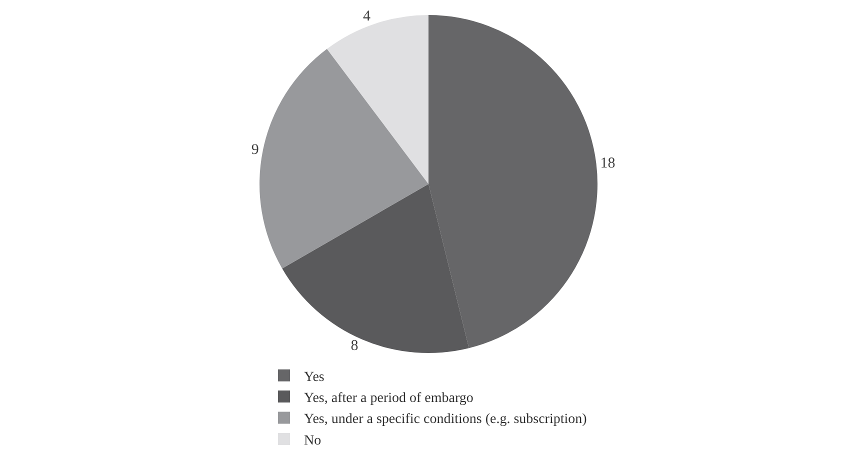 This screenshot has width=866, height=467. I want to click on legend-label: Yes, under a specific conditions (e.g. subscription), so click(446, 420).